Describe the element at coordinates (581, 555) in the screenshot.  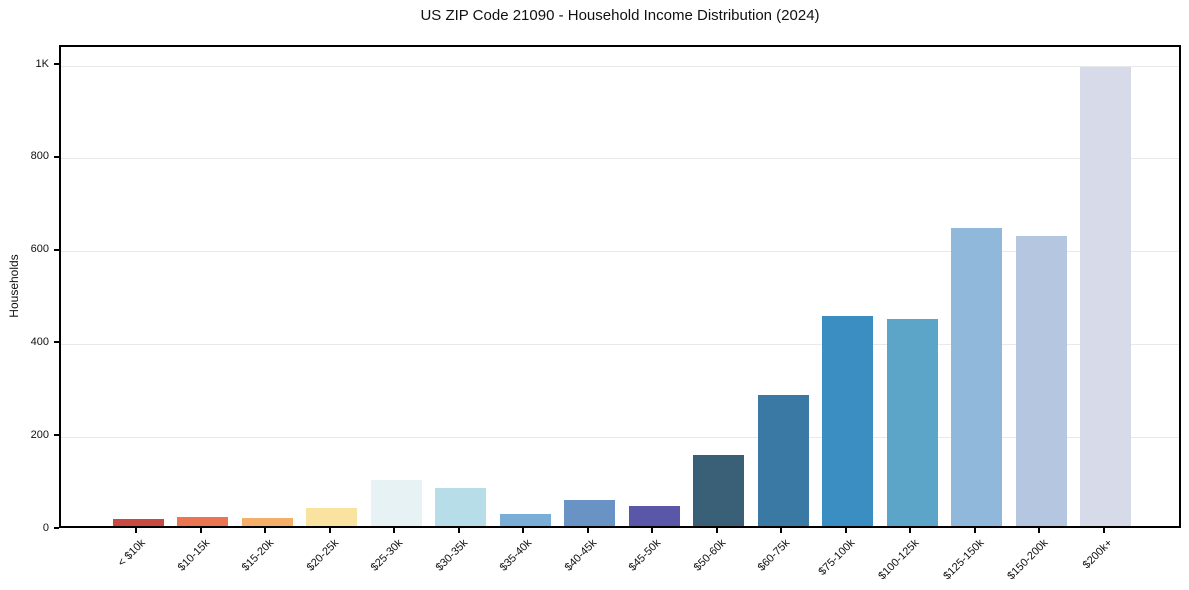
I see `x-tick-label-$40-45k: $40-45k` at that location.